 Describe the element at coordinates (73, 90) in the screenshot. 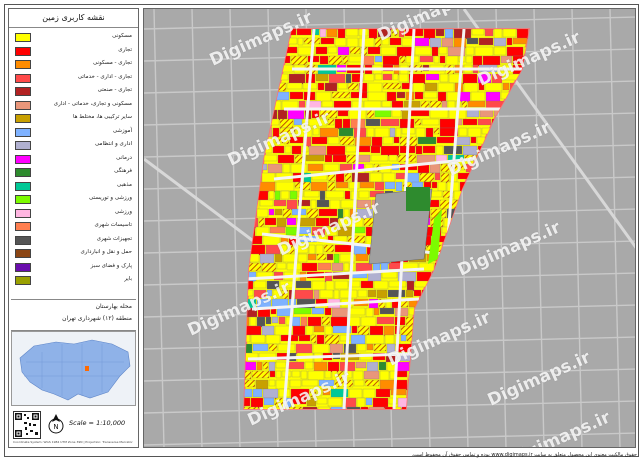

I see `legend-item: تجاری - صنعتی` at that location.